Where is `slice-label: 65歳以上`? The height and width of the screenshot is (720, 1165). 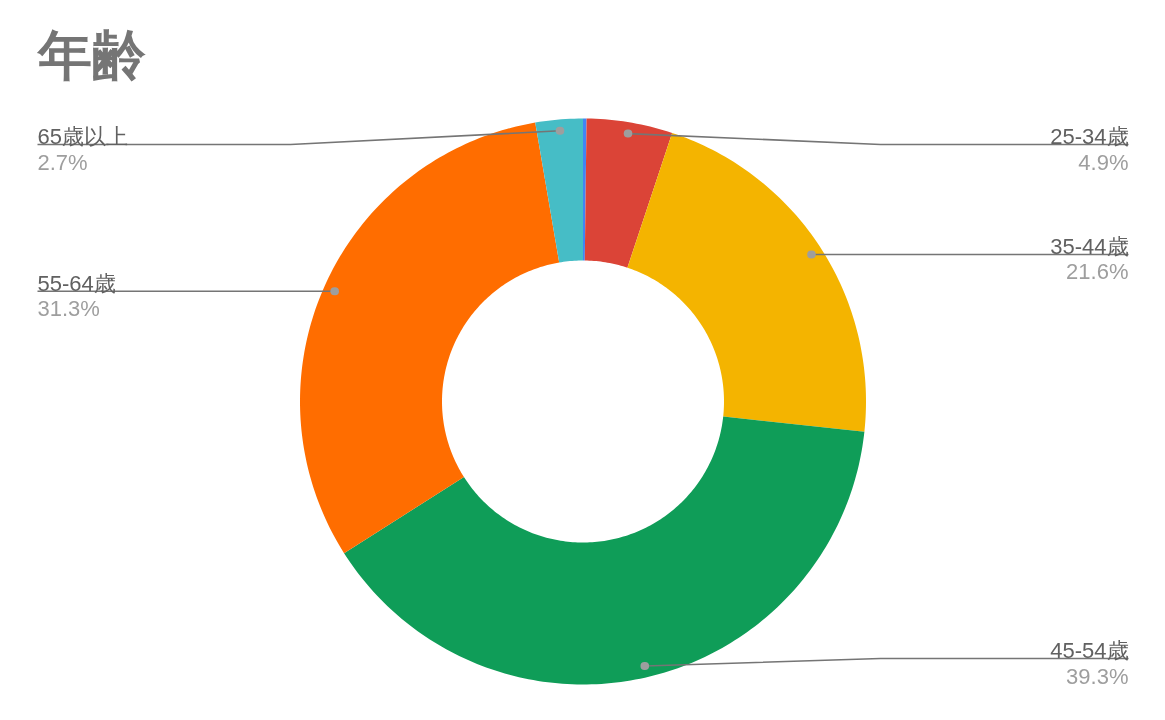
slice-label: 65歳以上 is located at coordinates (82, 136).